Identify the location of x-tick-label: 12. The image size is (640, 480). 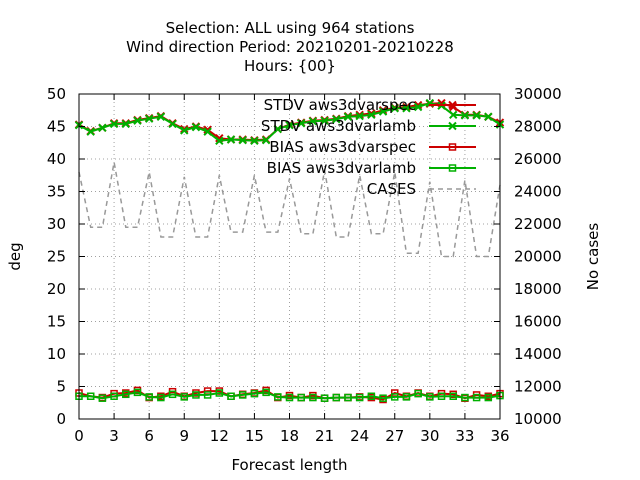
(219, 436).